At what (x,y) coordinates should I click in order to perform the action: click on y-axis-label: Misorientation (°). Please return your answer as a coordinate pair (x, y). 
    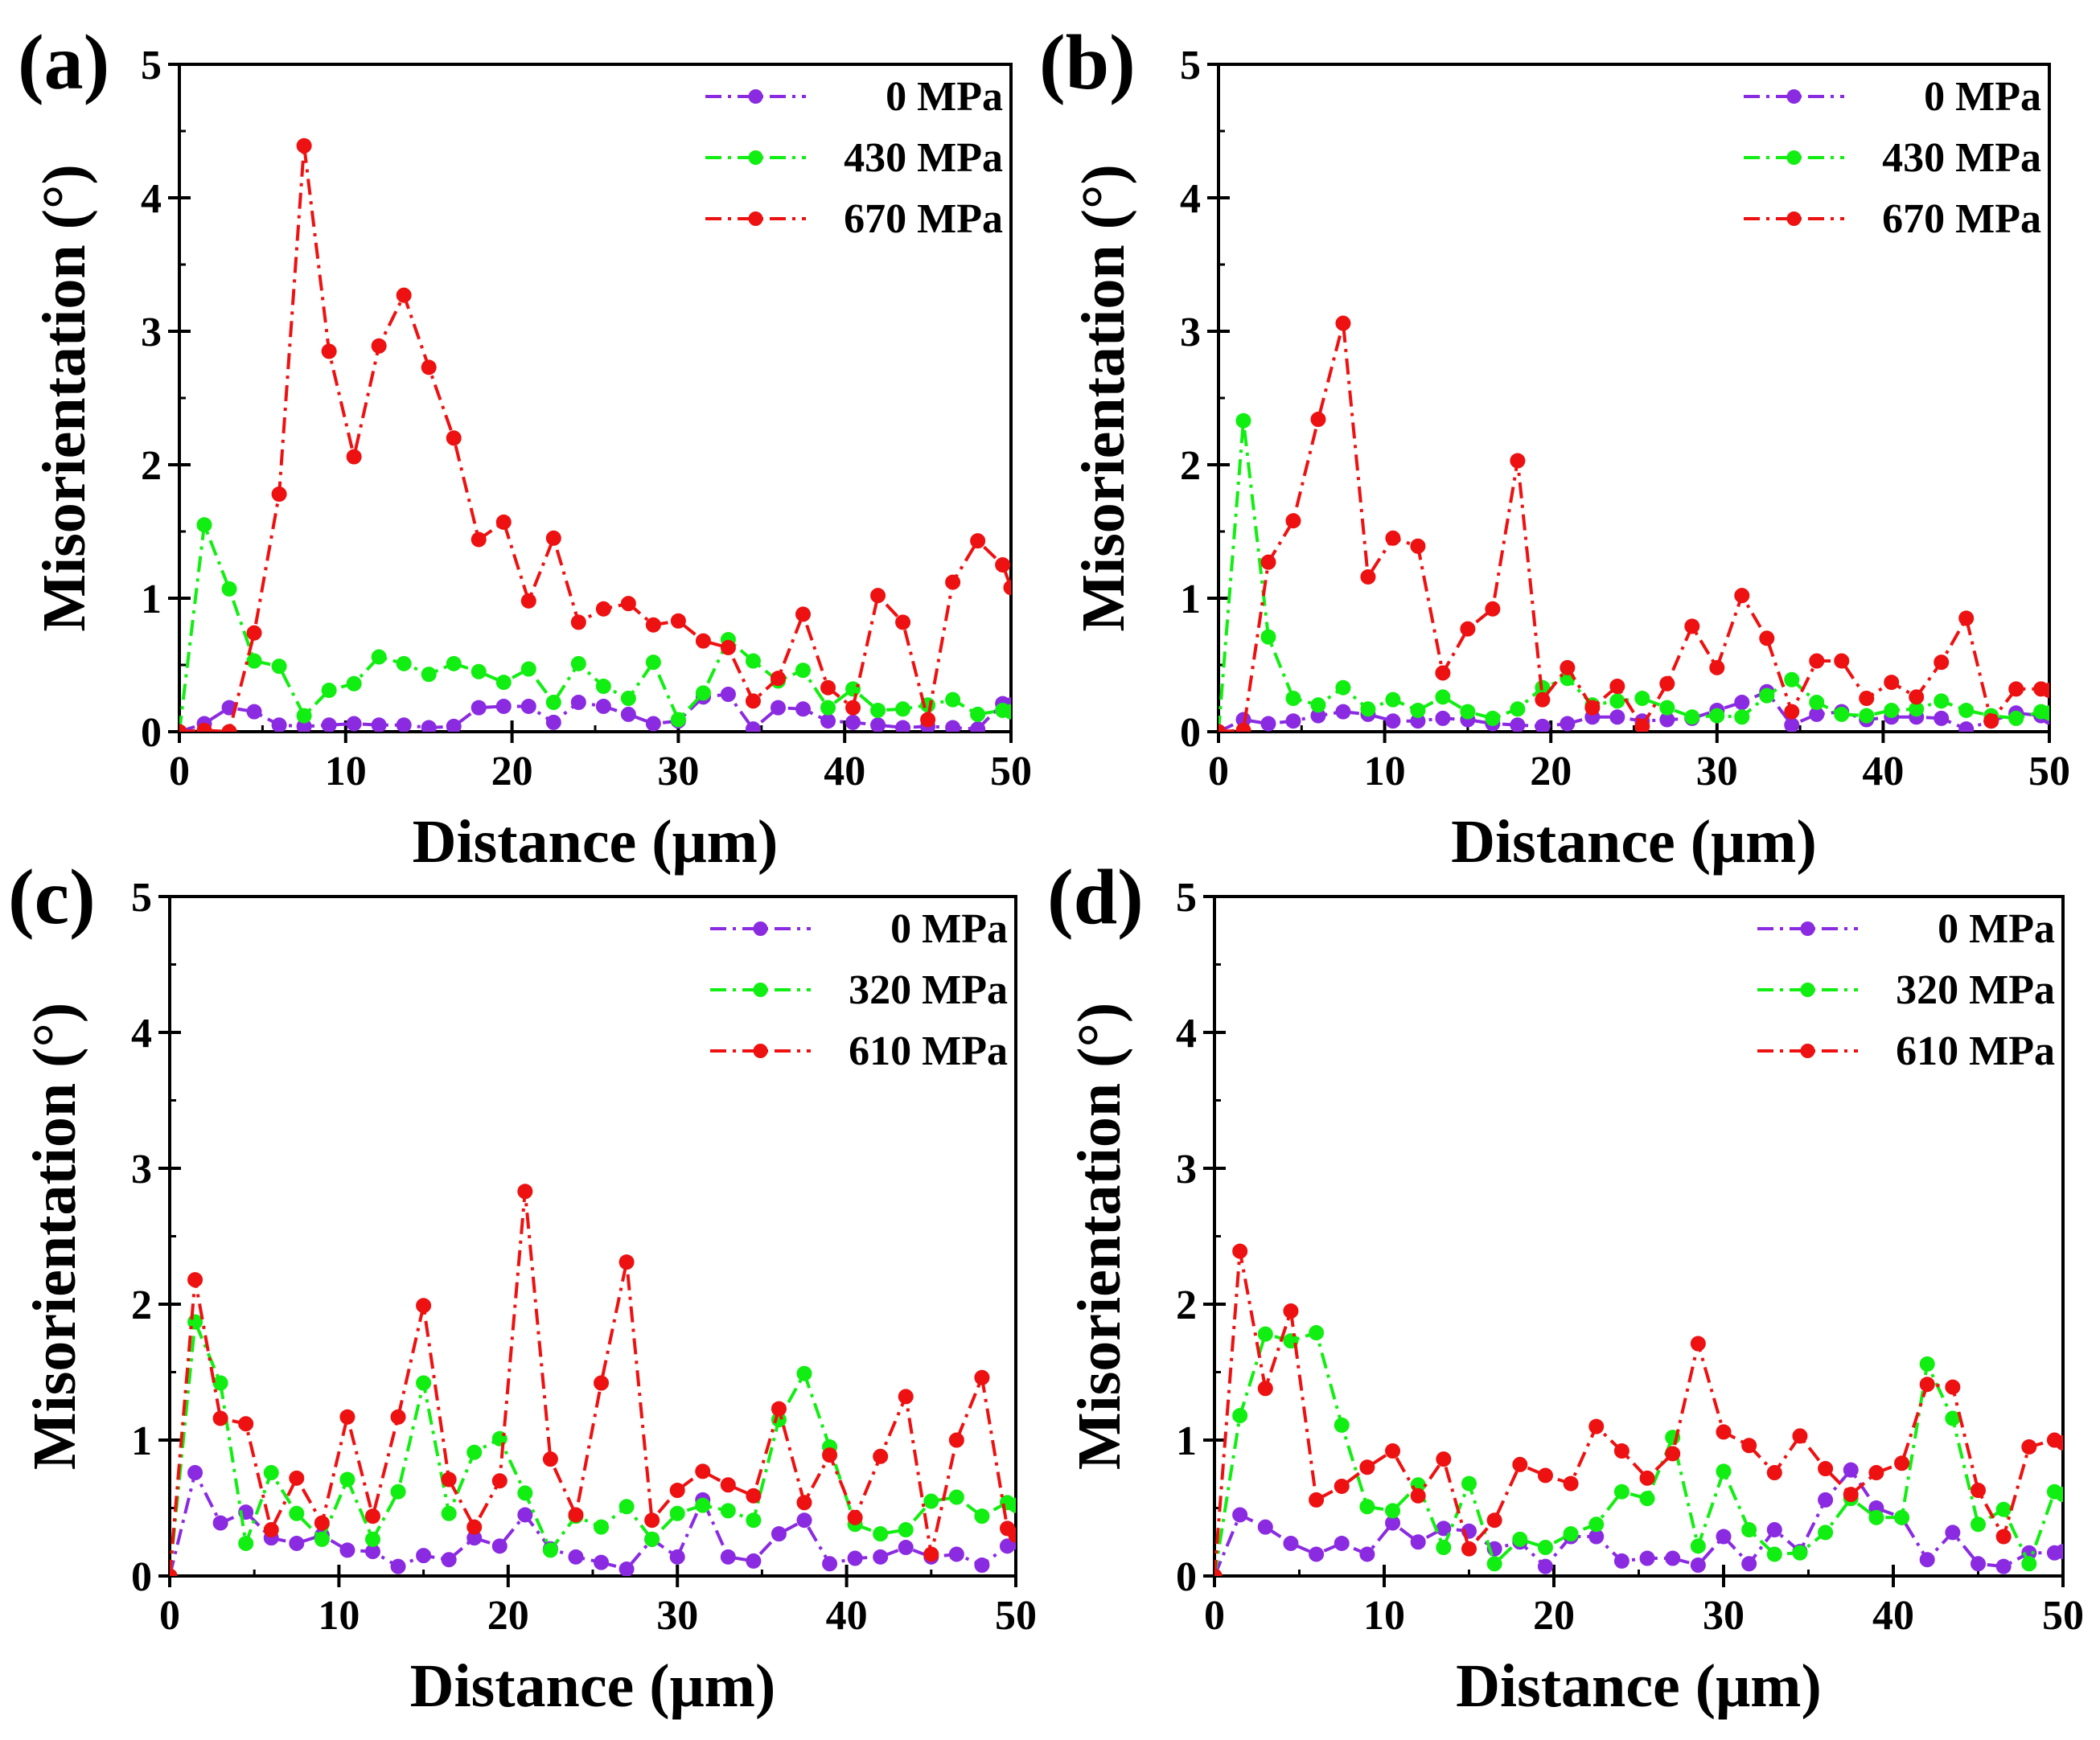
    Looking at the image, I should click on (64, 397).